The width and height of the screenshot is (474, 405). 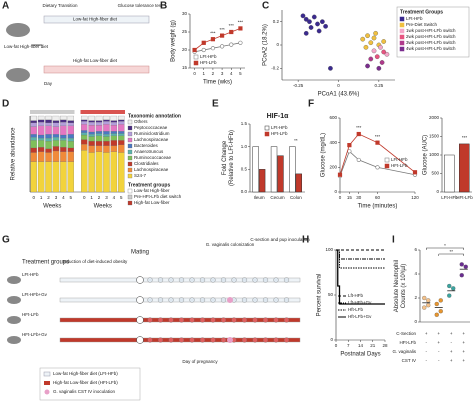 What do you see at coordinates (14, 154) in the screenshot?
I see `y-axis-label: Relative abundance` at bounding box center [14, 154].